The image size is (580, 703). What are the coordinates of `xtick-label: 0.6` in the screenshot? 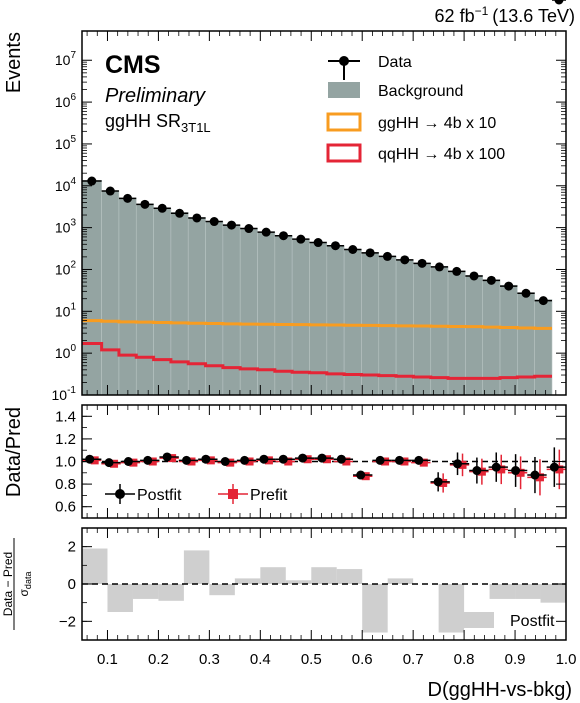 It's located at (362, 659).